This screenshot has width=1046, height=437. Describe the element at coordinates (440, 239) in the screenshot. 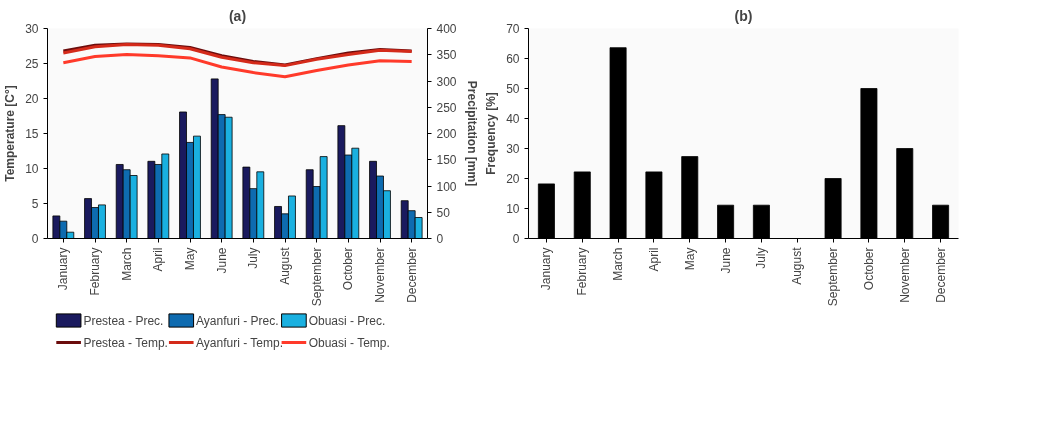

I see `y2-tick-label: 0` at that location.